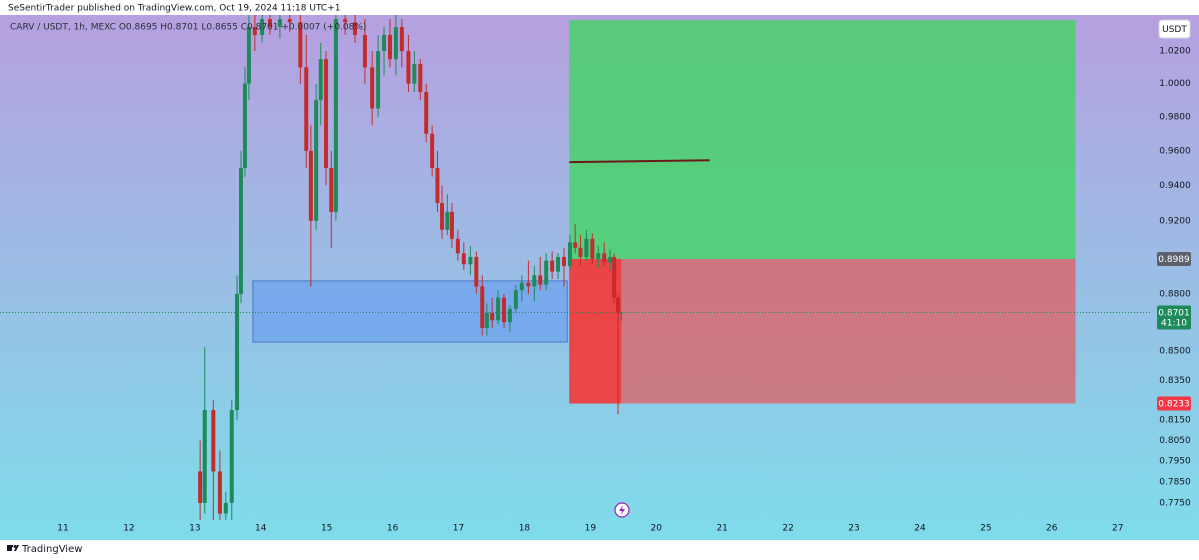  What do you see at coordinates (1175, 421) in the screenshot?
I see `y-tick-label: 0.8150` at bounding box center [1175, 421].